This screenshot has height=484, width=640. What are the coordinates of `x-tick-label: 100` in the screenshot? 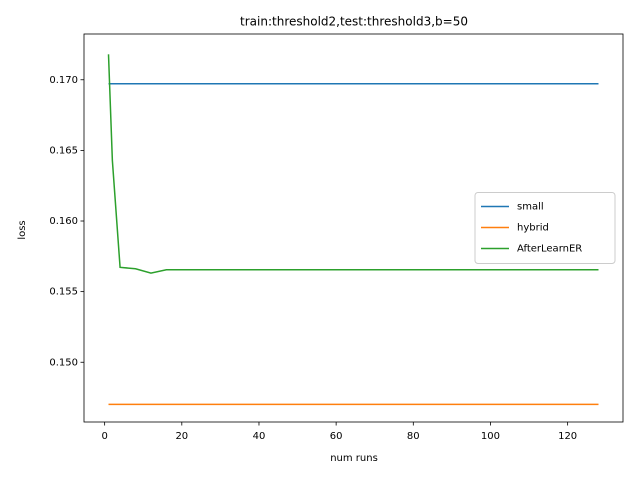 It's located at (490, 436).